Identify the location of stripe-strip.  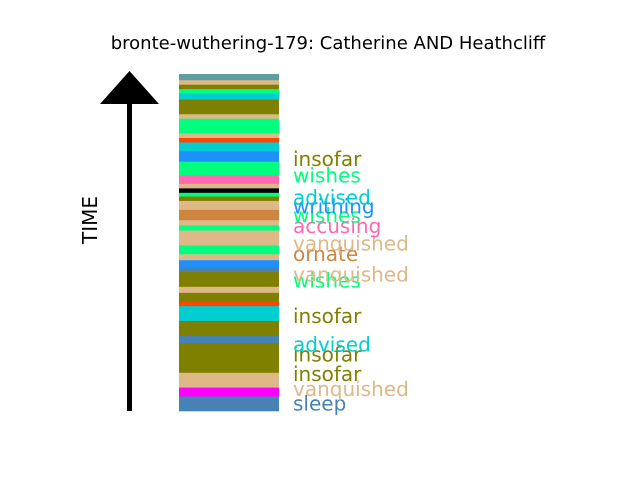
(229, 243).